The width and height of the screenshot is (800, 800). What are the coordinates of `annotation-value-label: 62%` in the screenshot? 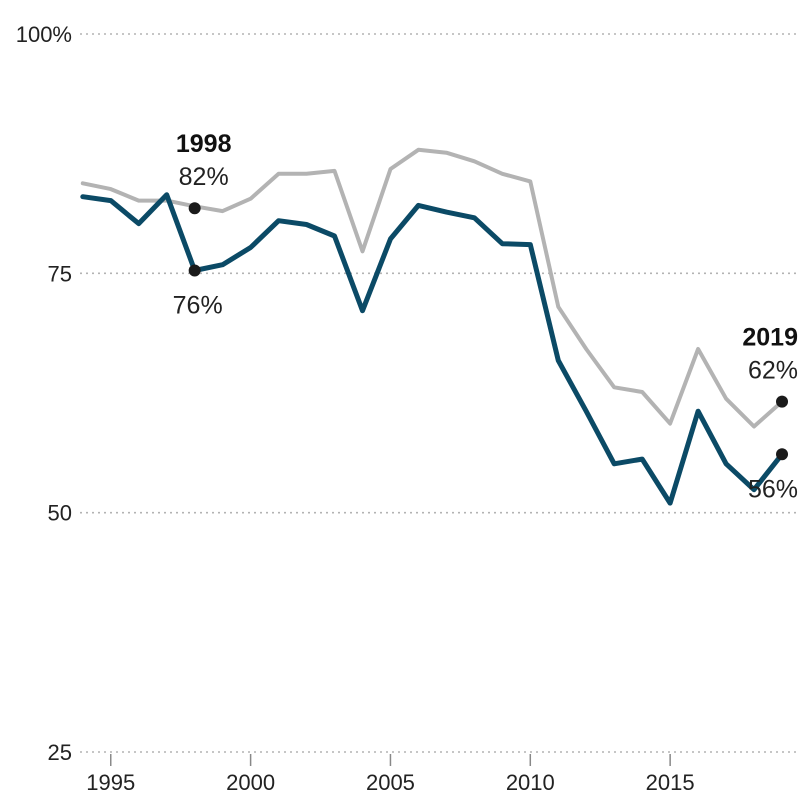 It's located at (773, 371).